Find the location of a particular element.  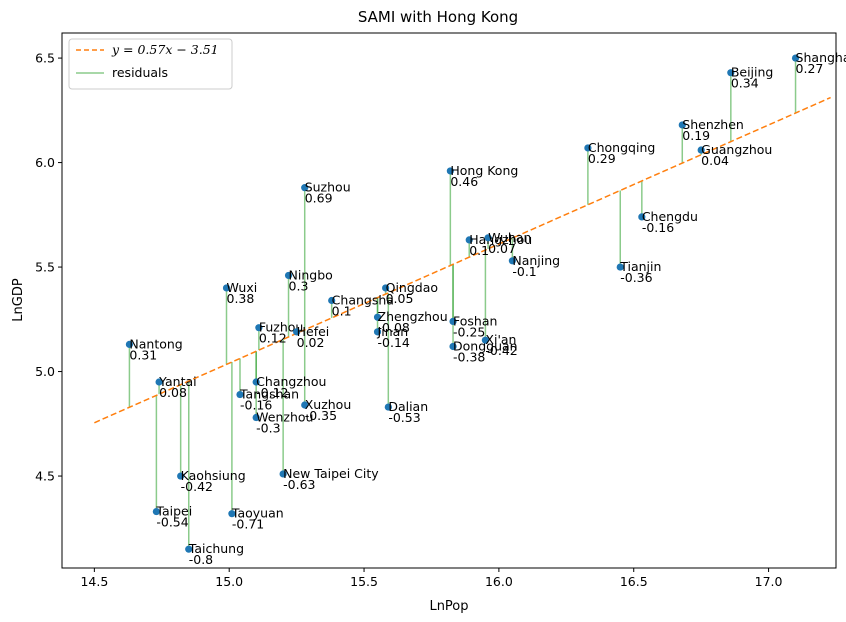

y-tick-label: 6.0 is located at coordinates (45, 162).